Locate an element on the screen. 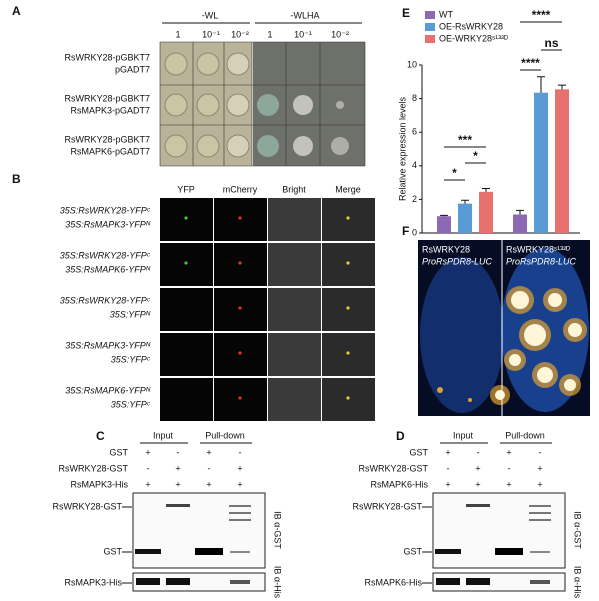 This screenshot has height=601, width=599. construct-label: 35S:RsMAPK6-YFPᴺ is located at coordinates (108, 390).